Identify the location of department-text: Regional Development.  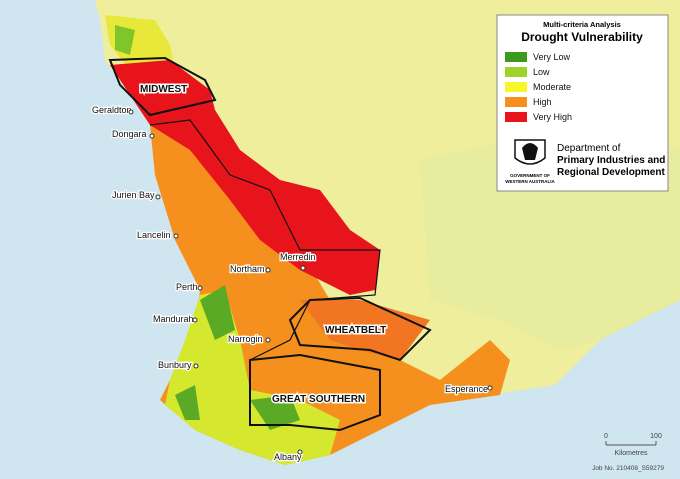
(611, 172).